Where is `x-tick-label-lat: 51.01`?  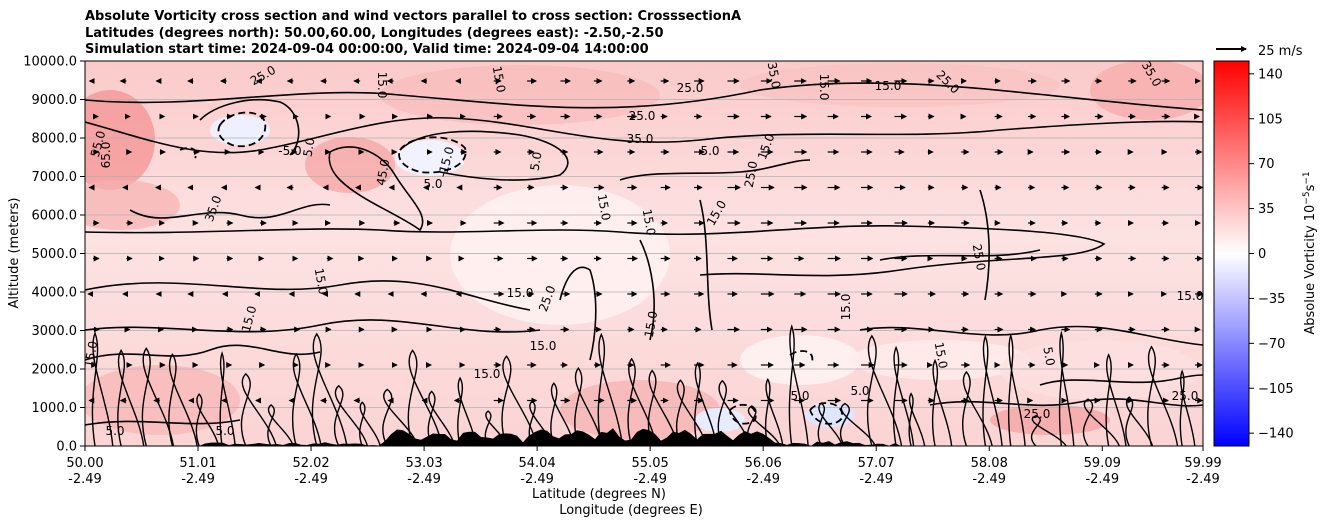 x-tick-label-lat: 51.01 is located at coordinates (197, 463).